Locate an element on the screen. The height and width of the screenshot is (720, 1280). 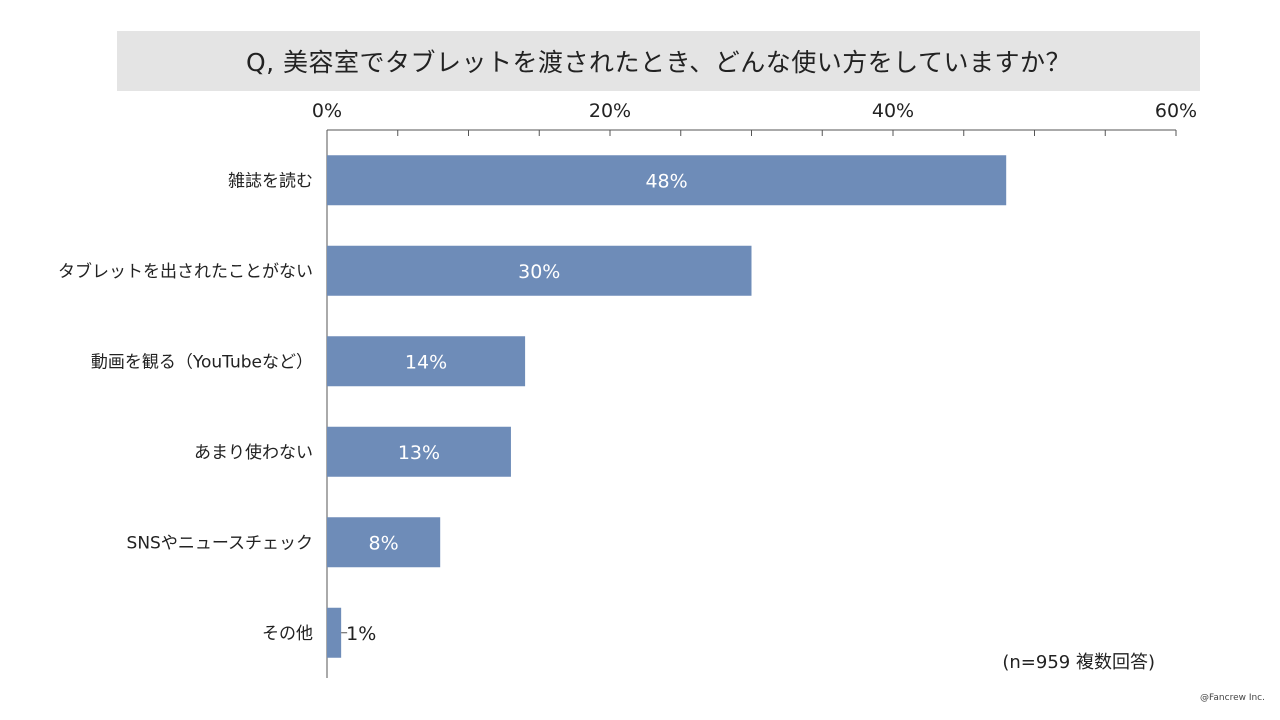
bar-value-label: 30% is located at coordinates (539, 272).